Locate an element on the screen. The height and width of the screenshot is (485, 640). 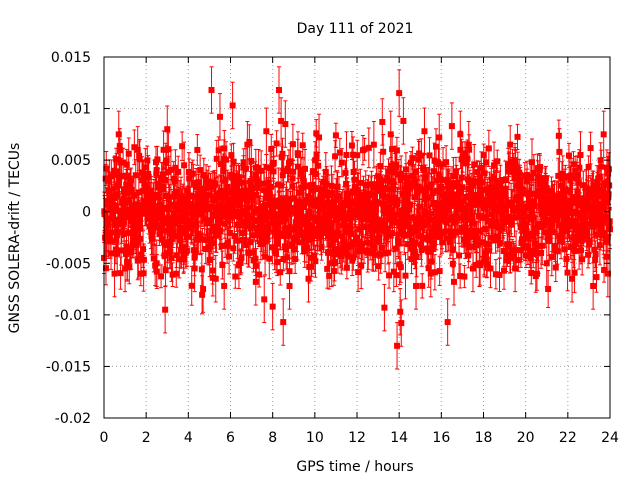
chart-title: Day 111 of 2021 is located at coordinates (355, 29).